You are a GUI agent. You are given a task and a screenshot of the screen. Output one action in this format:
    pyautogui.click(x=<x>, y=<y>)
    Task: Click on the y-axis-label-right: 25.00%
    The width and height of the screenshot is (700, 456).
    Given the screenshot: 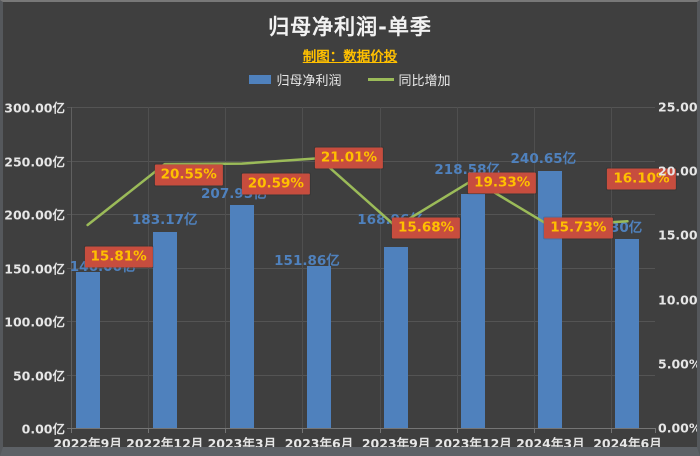 What is the action you would take?
    pyautogui.click(x=678, y=107)
    